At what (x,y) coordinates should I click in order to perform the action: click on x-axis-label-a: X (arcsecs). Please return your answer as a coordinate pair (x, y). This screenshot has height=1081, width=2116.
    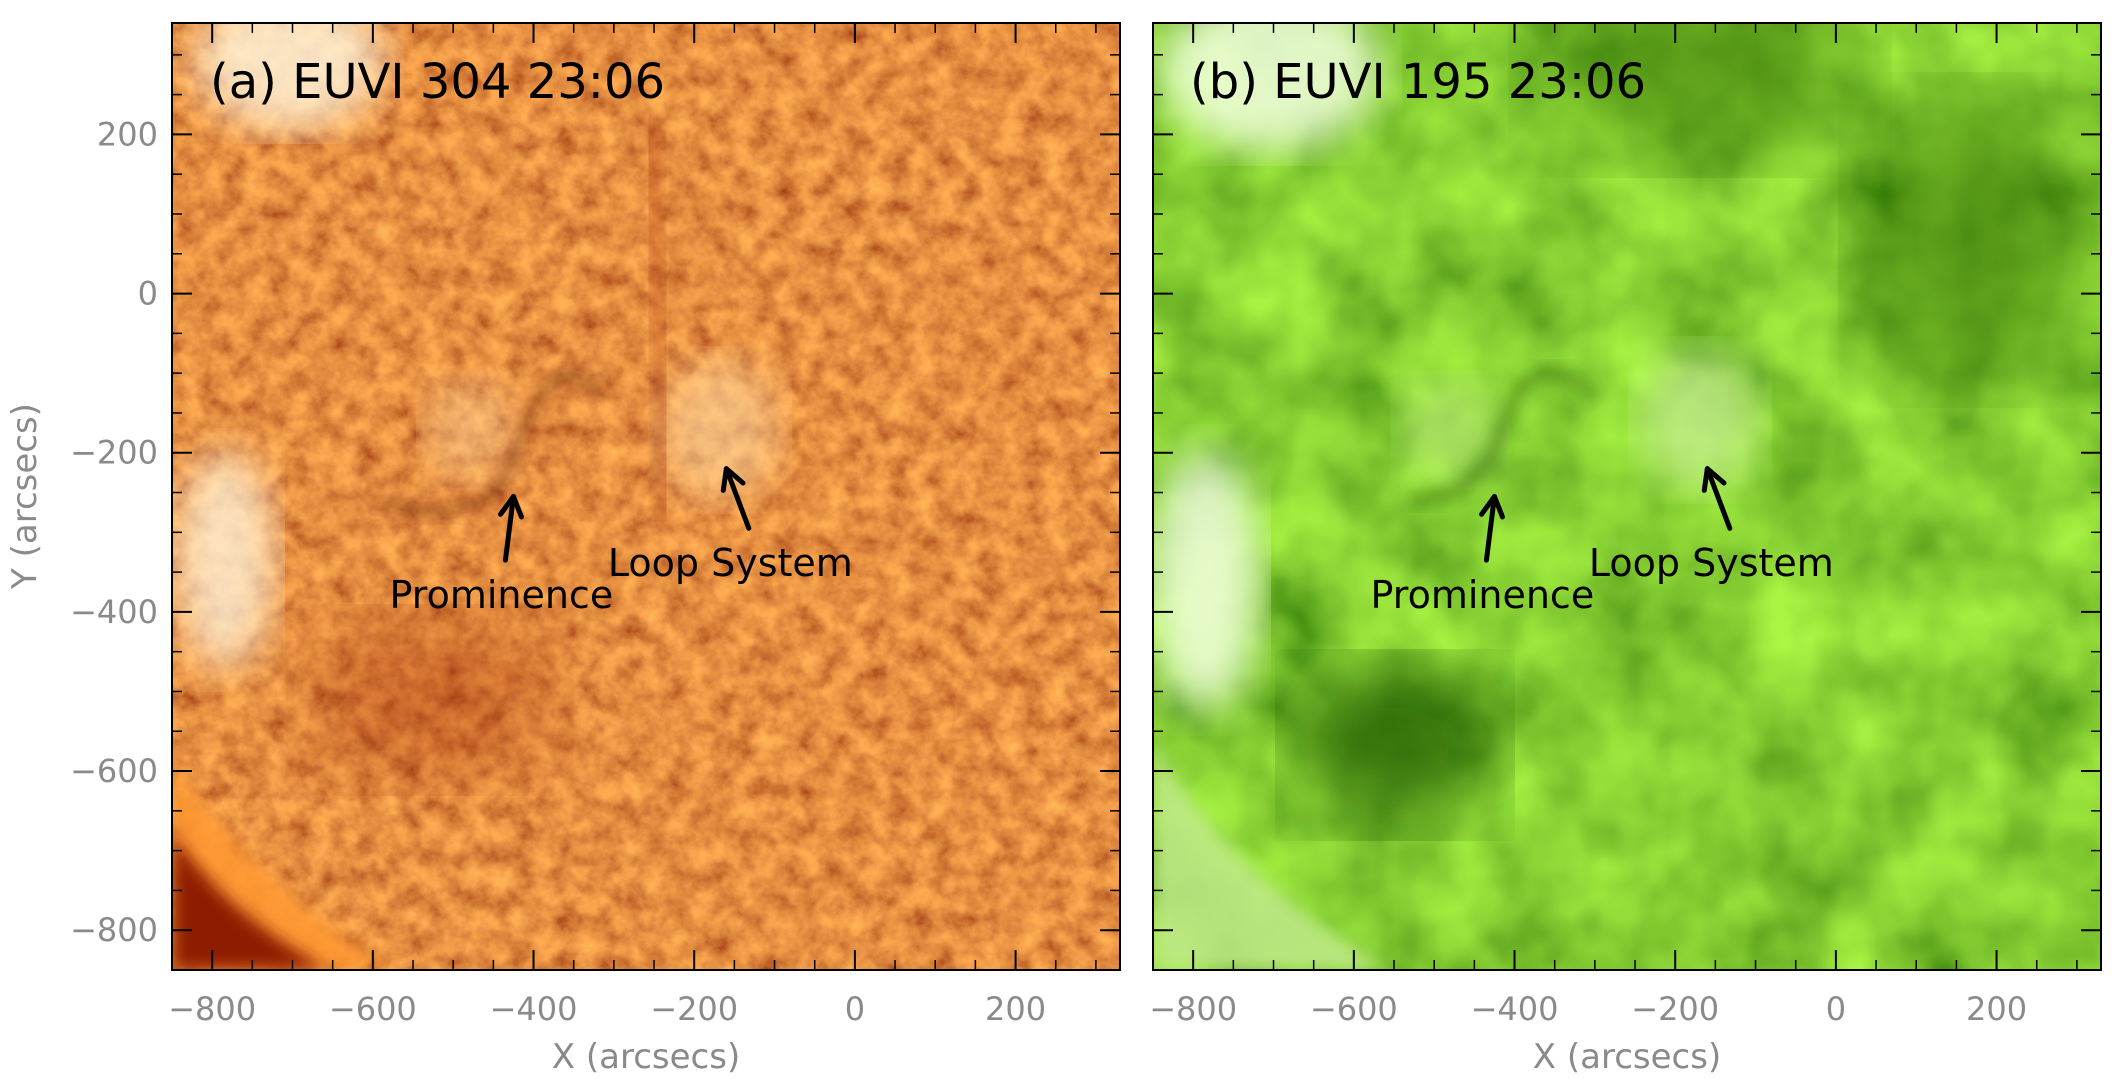
    Looking at the image, I should click on (646, 1057).